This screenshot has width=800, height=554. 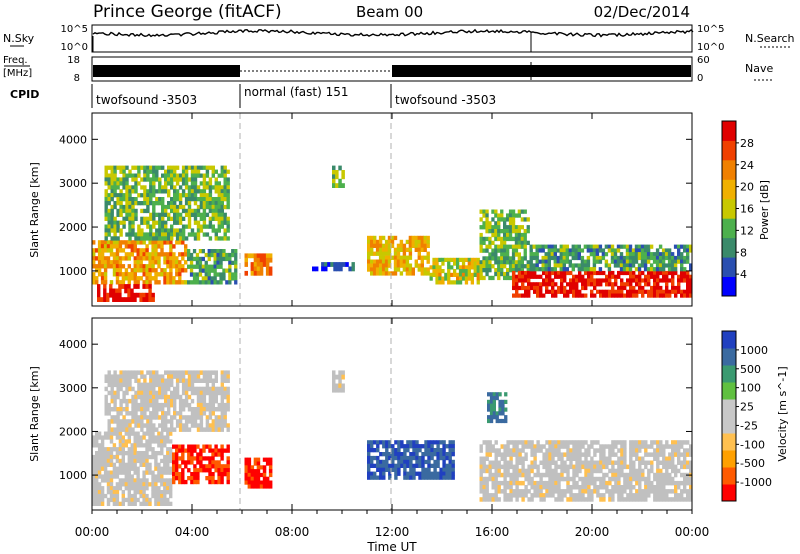 I want to click on velocity-y-tick-0: 1000, so click(x=73, y=475).